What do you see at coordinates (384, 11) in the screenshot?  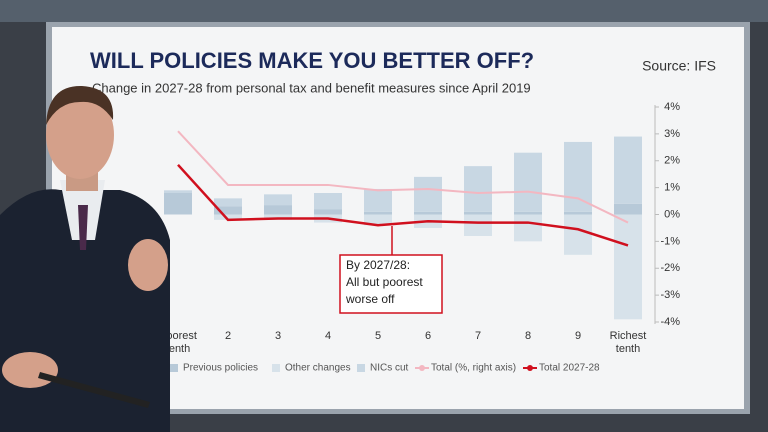 I see `studio-ceiling` at bounding box center [384, 11].